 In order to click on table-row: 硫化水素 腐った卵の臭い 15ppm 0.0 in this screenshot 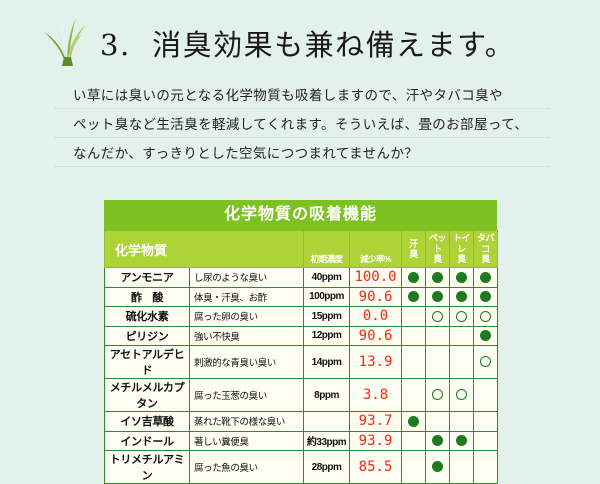, I will do `click(301, 316)`.